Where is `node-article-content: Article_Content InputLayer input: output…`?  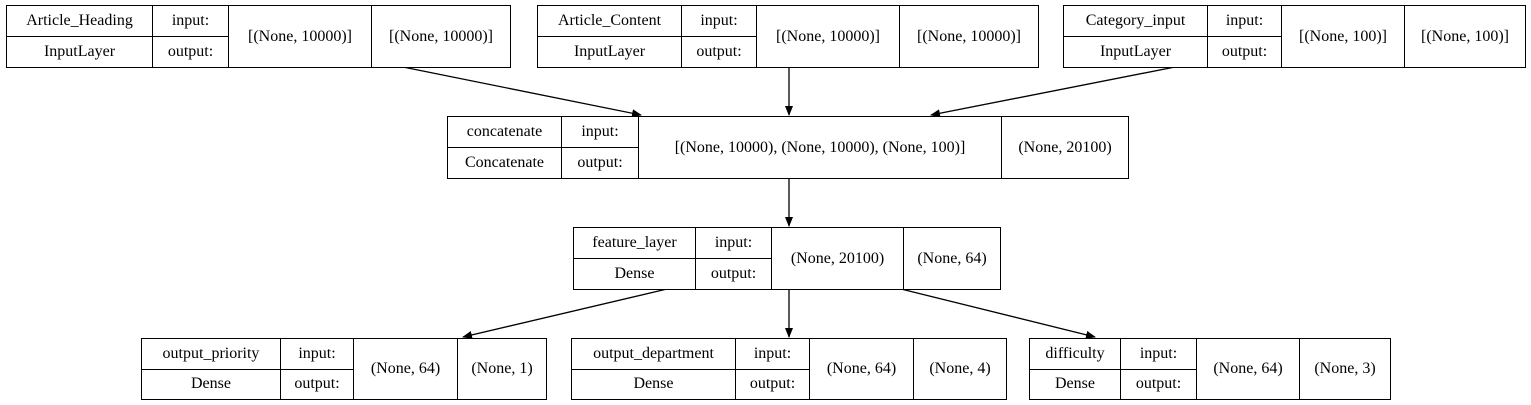
node-article-content: Article_Content InputLayer input: output… is located at coordinates (788, 36).